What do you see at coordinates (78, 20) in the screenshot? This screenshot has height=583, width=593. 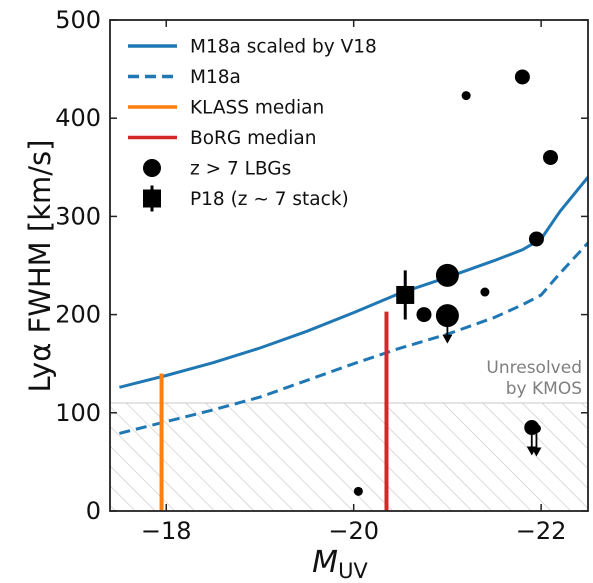 I see `y-tick-label-5: 500` at bounding box center [78, 20].